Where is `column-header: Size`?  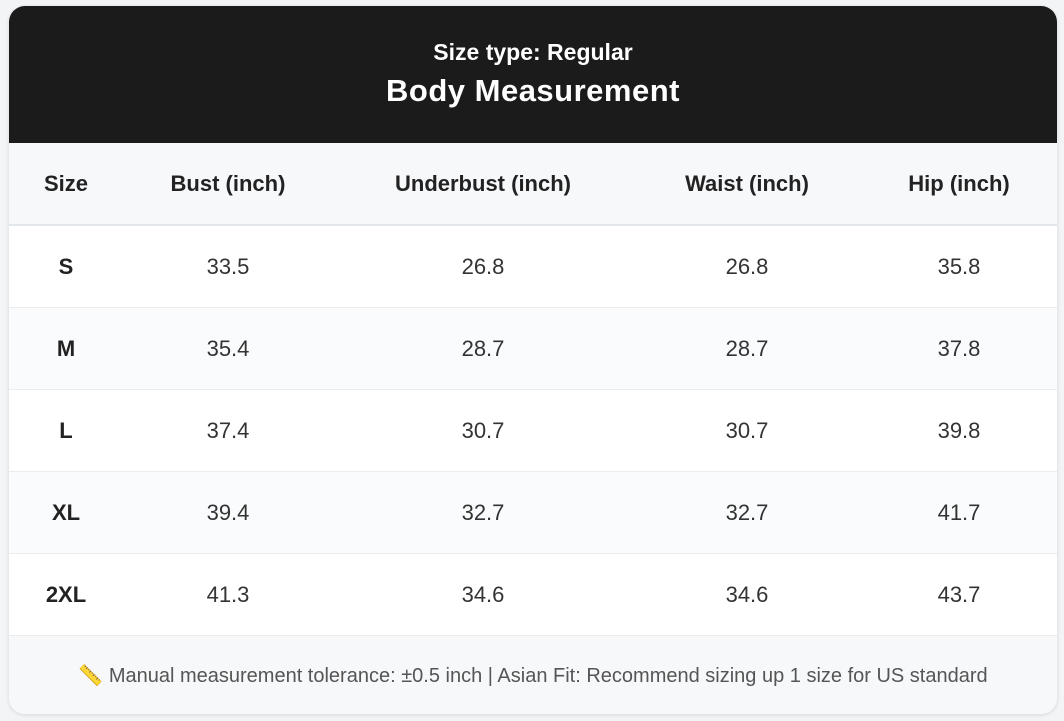 column-header: Size is located at coordinates (66, 183).